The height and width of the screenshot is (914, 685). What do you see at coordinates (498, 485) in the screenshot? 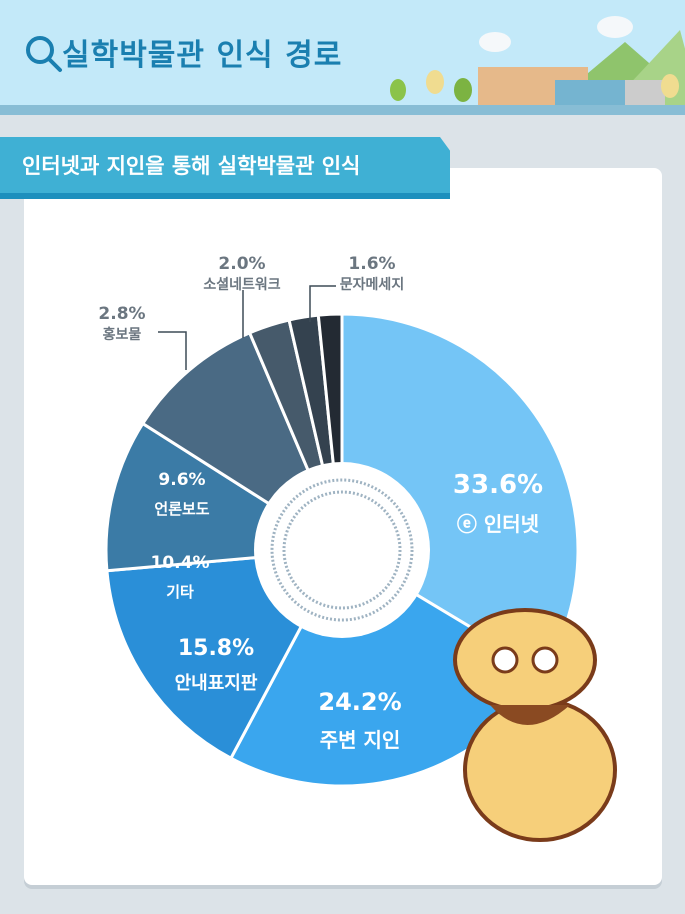
I see `slice-percent: 33.6%` at bounding box center [498, 485].